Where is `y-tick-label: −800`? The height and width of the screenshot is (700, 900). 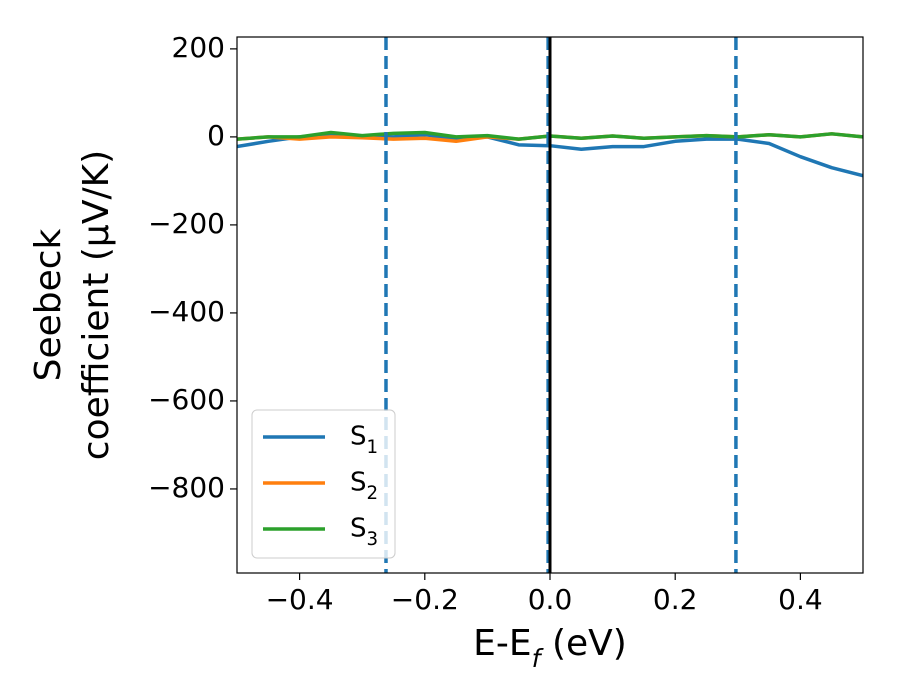
y-tick-label: −800 is located at coordinates (186, 487).